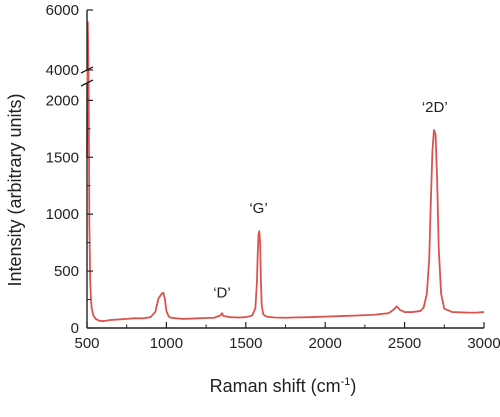  I want to click on y-tick-label: 500, so click(66, 271).